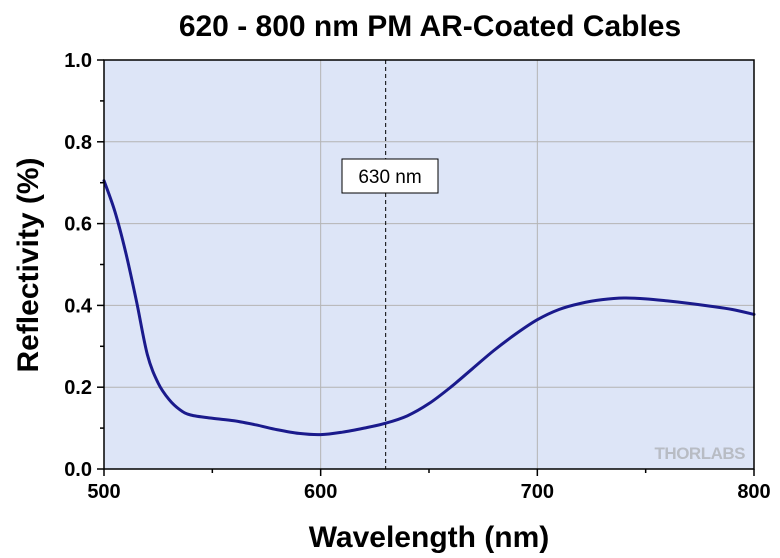 The image size is (780, 558). I want to click on y-tick-label-0.8: 0.8, so click(78, 143).